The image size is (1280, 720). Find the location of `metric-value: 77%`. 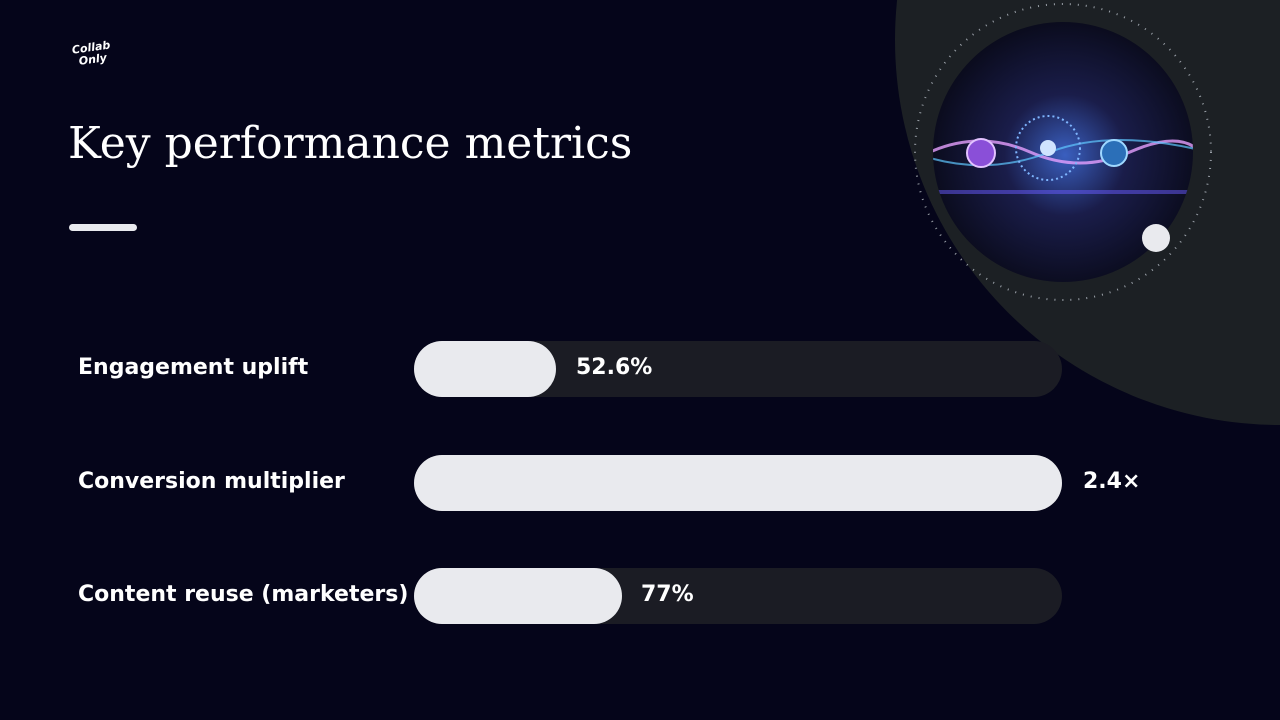

metric-value: 77% is located at coordinates (667, 594).